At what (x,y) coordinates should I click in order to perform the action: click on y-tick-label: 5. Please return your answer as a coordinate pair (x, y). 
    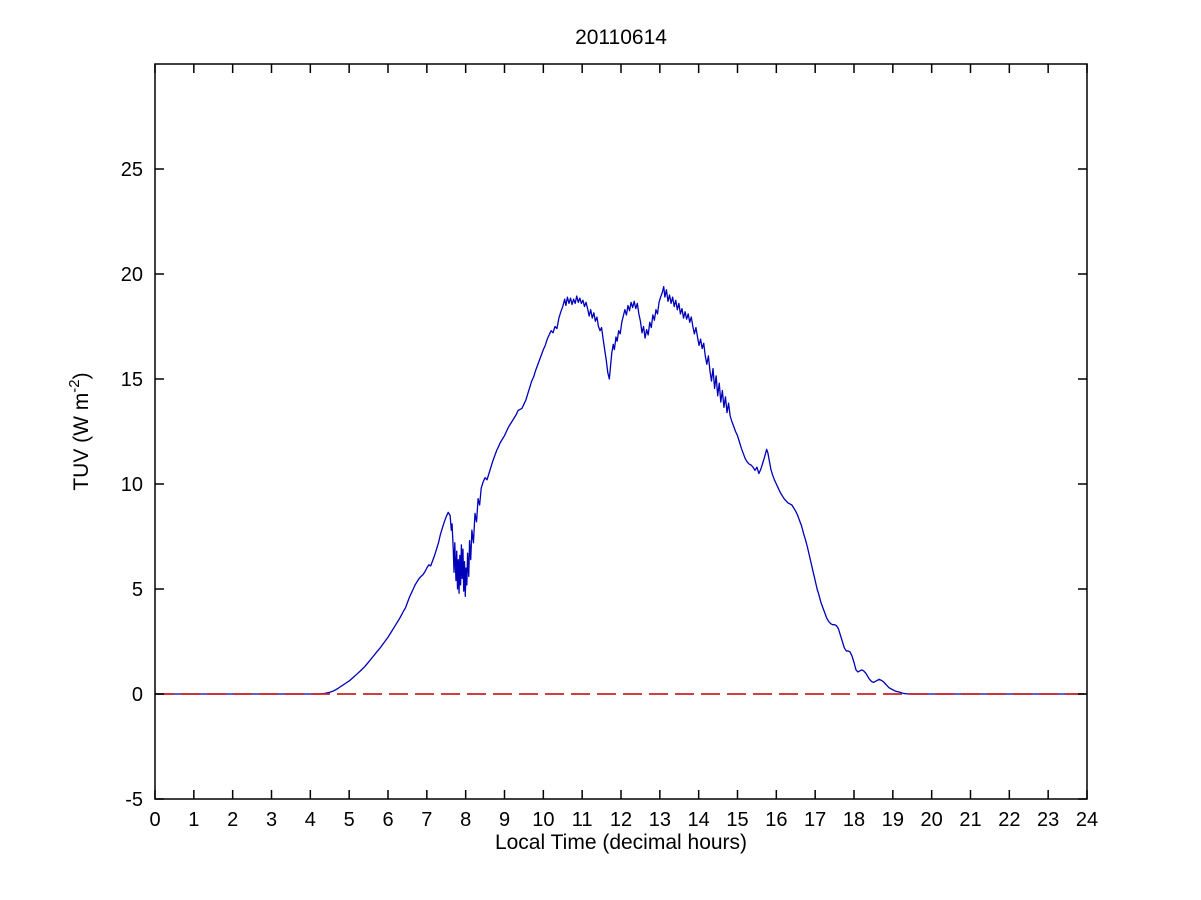
    Looking at the image, I should click on (137, 590).